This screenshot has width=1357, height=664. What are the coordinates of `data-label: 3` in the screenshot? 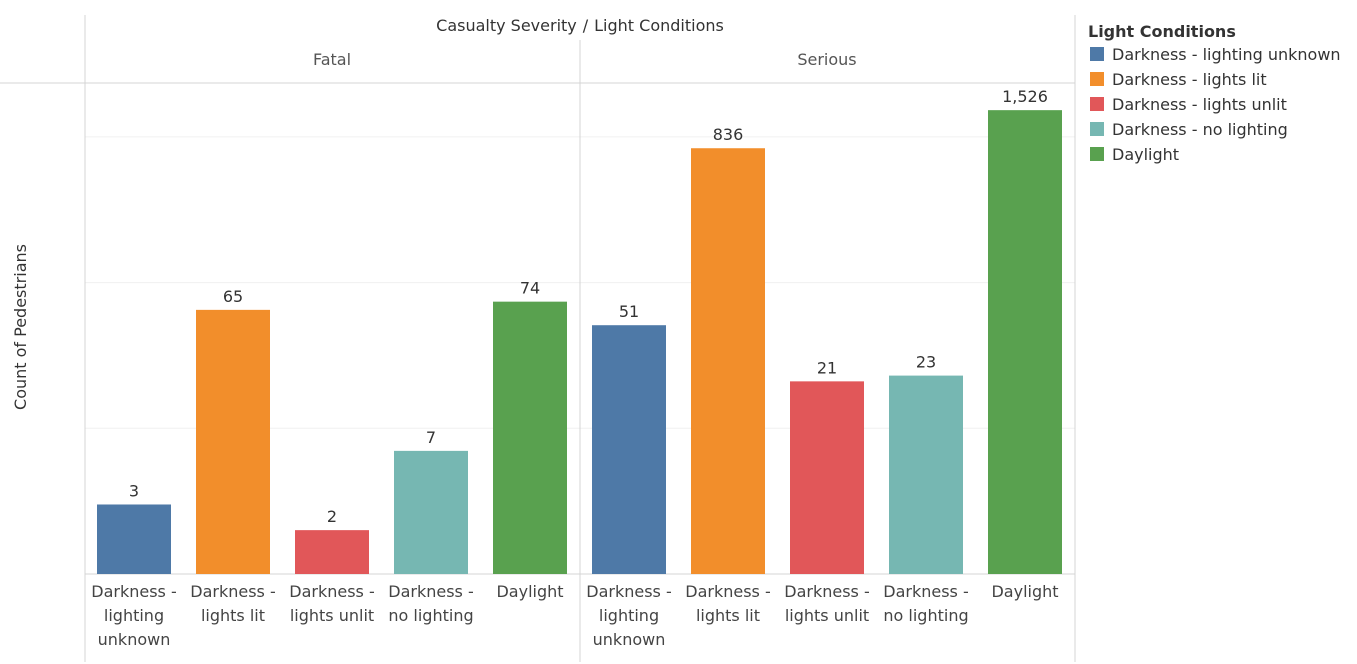 It's located at (134, 490).